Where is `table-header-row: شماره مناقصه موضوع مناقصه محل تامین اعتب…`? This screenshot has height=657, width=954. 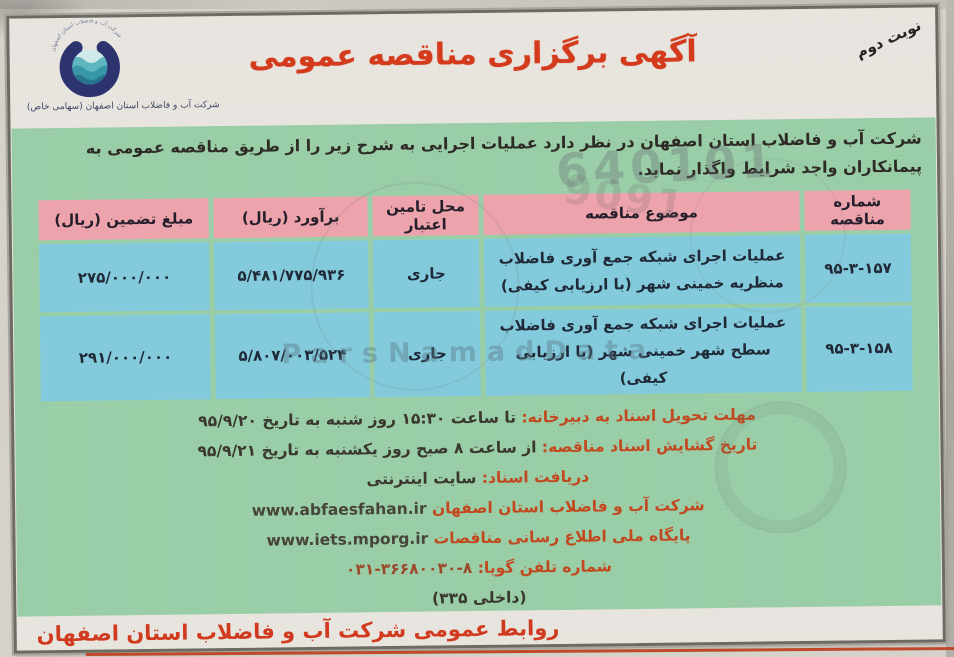
table-header-row: شماره مناقصه موضوع مناقصه محل تامین اعتب… is located at coordinates (474, 215).